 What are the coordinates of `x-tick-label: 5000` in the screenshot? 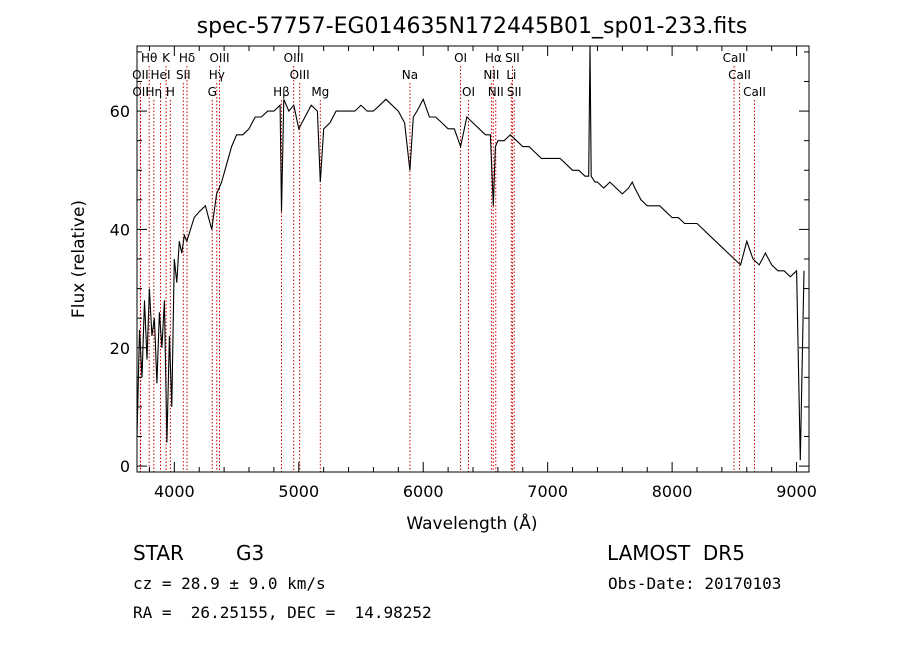 It's located at (298, 491).